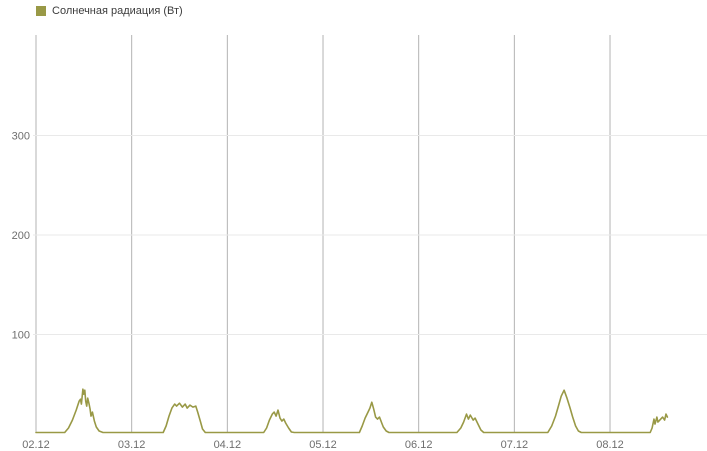 The image size is (707, 451). I want to click on x-axis-tick-labels: 02.12 03.12 04.12 05.12 06.12 07.12 08.12, so click(323, 445).